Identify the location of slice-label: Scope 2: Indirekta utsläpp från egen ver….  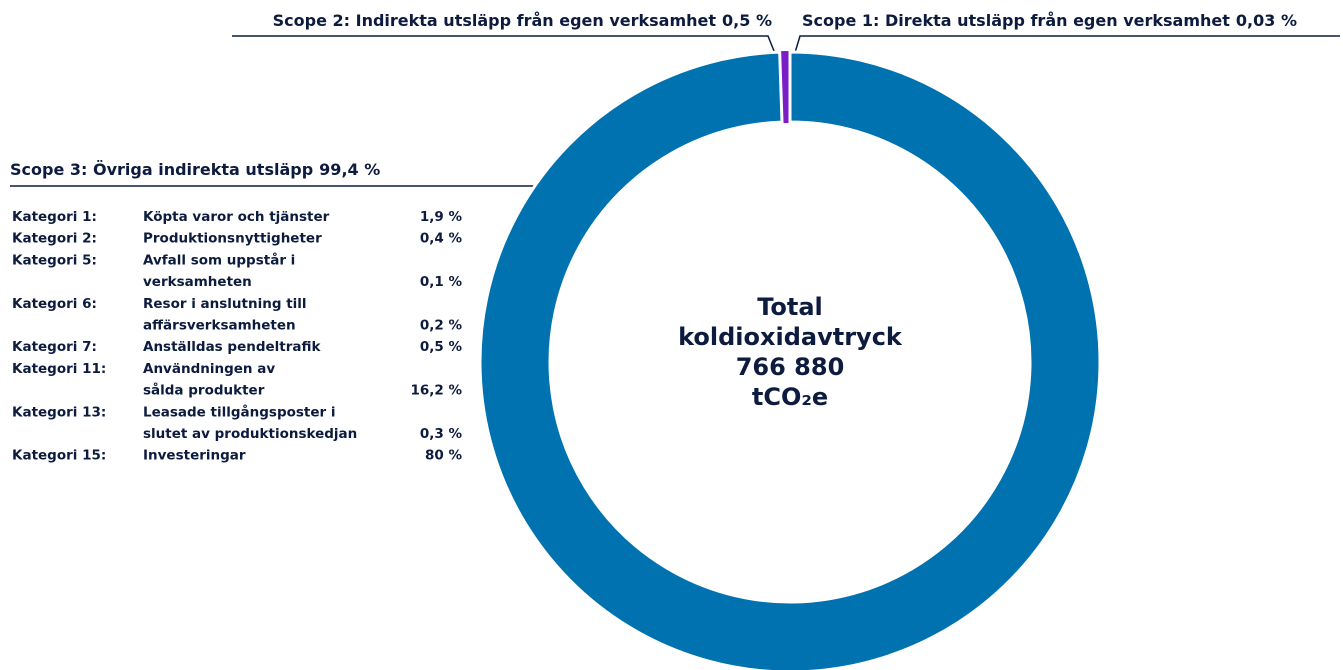
(522, 20).